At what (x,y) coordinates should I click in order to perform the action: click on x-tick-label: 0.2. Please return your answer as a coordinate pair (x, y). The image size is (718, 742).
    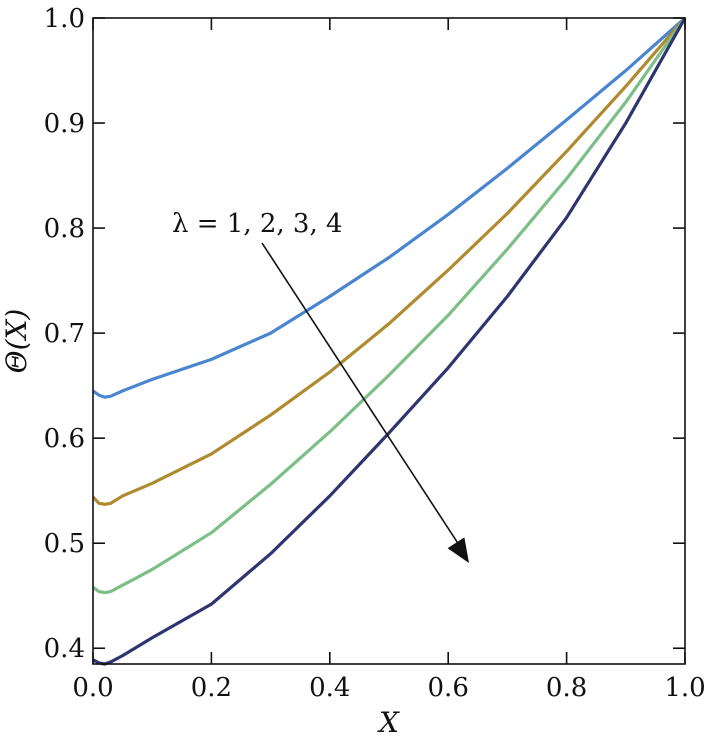
    Looking at the image, I should click on (211, 688).